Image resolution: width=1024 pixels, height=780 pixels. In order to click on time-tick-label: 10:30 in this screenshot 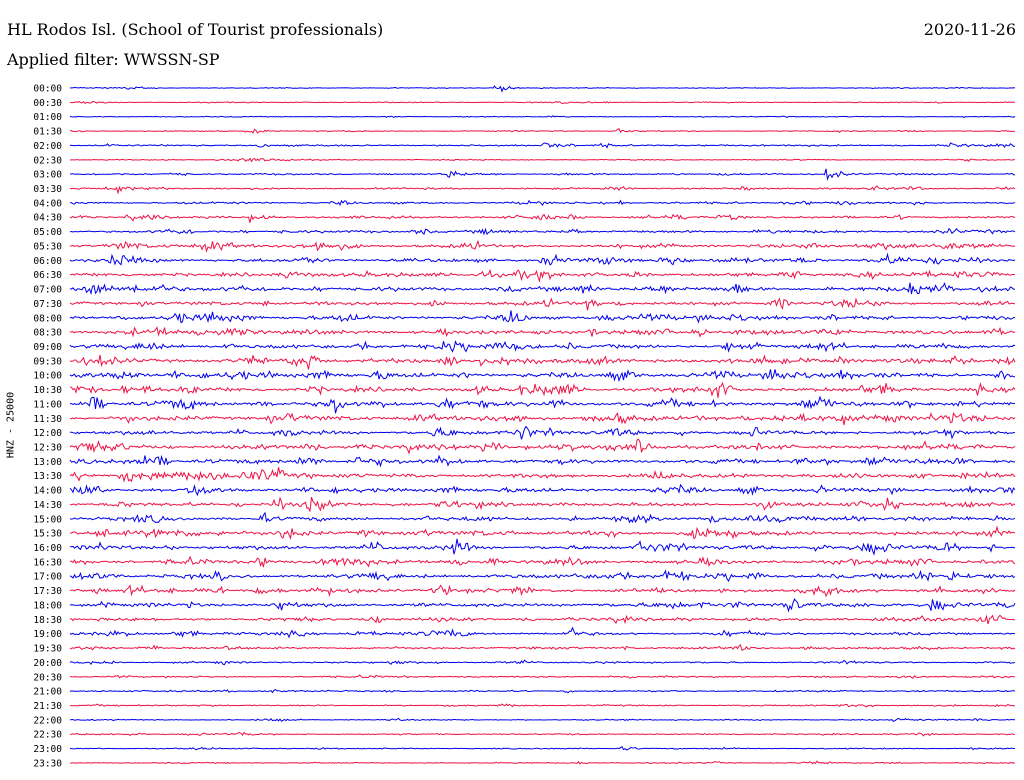, I will do `click(47, 390)`.